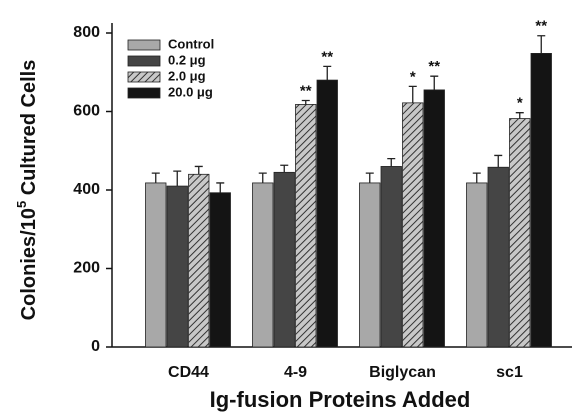 This screenshot has height=415, width=583. What do you see at coordinates (509, 372) in the screenshot?
I see `x-tick-label: sc1` at bounding box center [509, 372].